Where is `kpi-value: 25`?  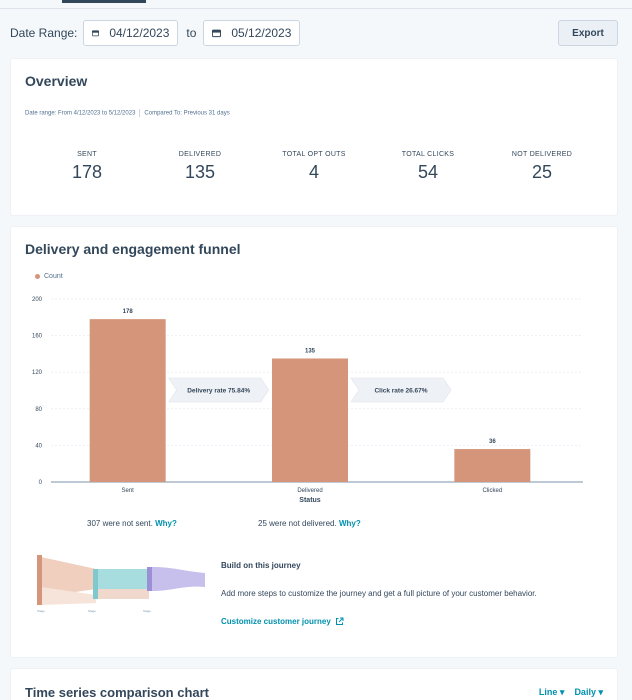
kpi-value: 25 is located at coordinates (542, 172).